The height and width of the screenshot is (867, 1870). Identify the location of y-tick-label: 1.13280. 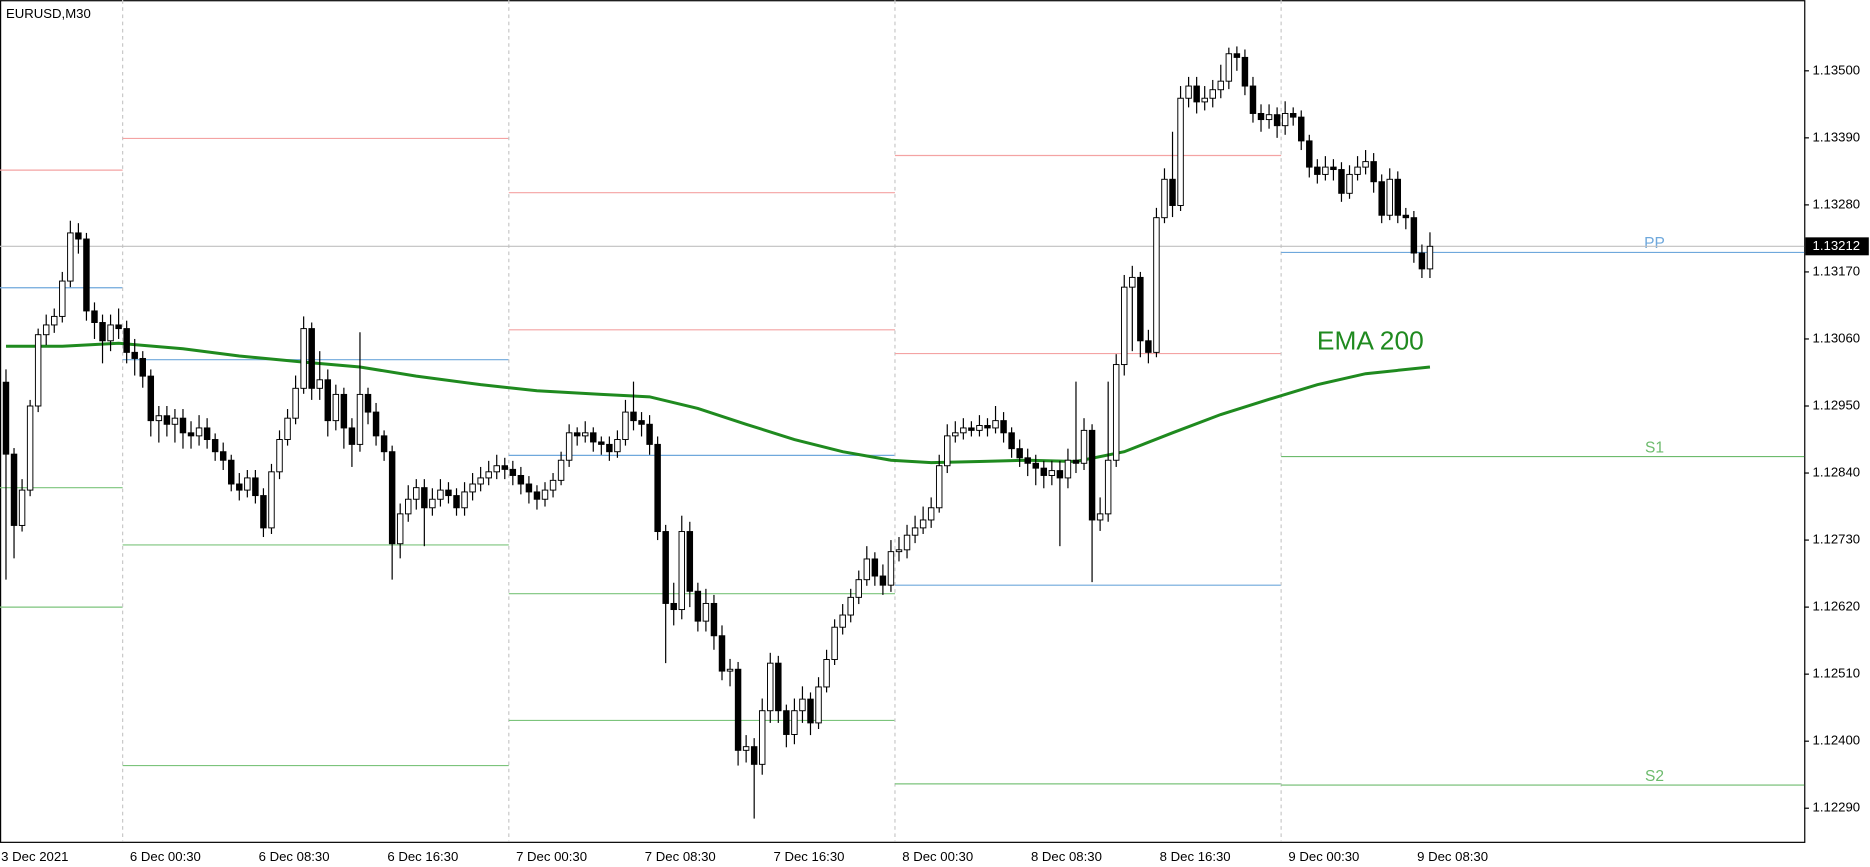
(1837, 203).